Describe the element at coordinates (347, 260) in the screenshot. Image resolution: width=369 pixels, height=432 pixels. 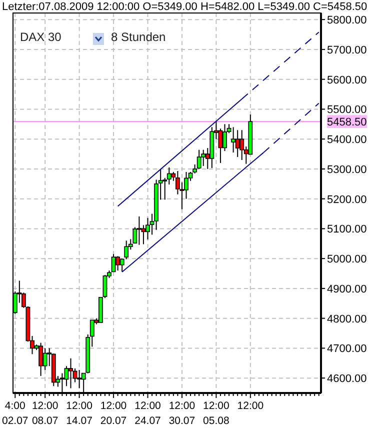
I see `y-tick-label: 5000.00` at that location.